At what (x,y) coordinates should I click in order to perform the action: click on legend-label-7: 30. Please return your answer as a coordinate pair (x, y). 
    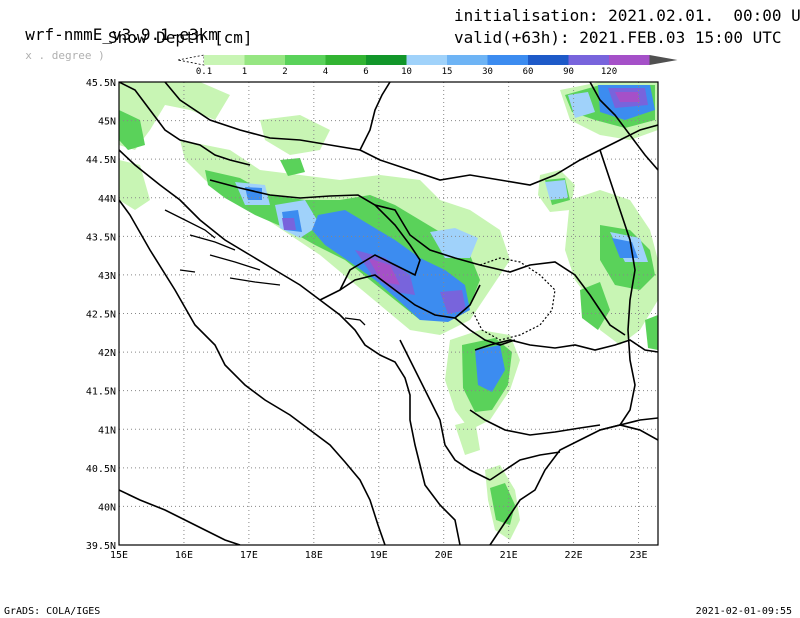
    Looking at the image, I should click on (487, 72).